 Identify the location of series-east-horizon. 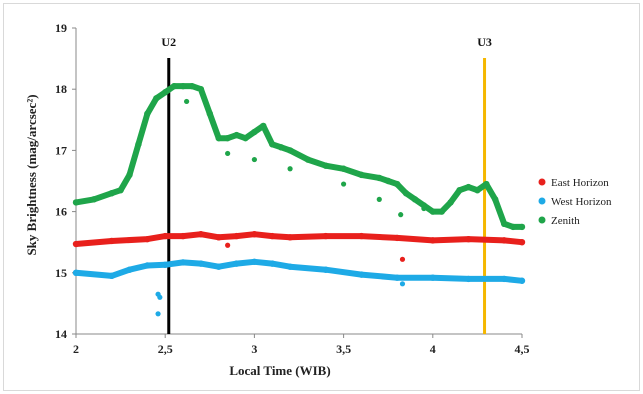
(299, 246).